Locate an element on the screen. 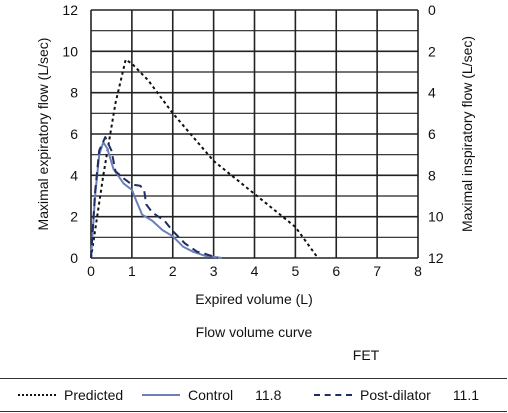  y-axis-label-right: Maximal inspiratory flow (L/sec) is located at coordinates (467, 134).